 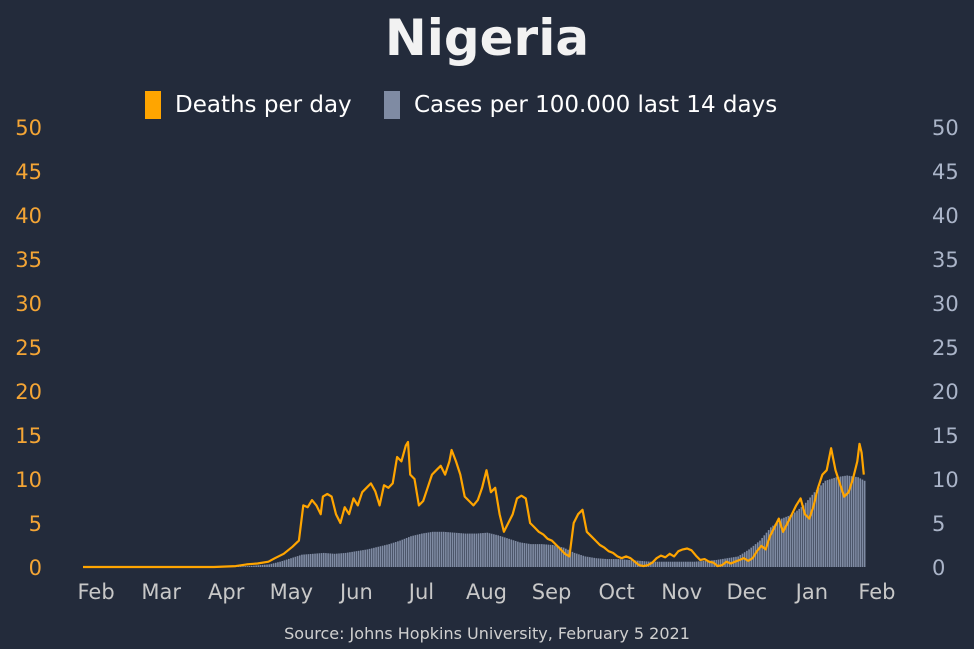 I want to click on x-tick-label: Aug, so click(x=486, y=592).